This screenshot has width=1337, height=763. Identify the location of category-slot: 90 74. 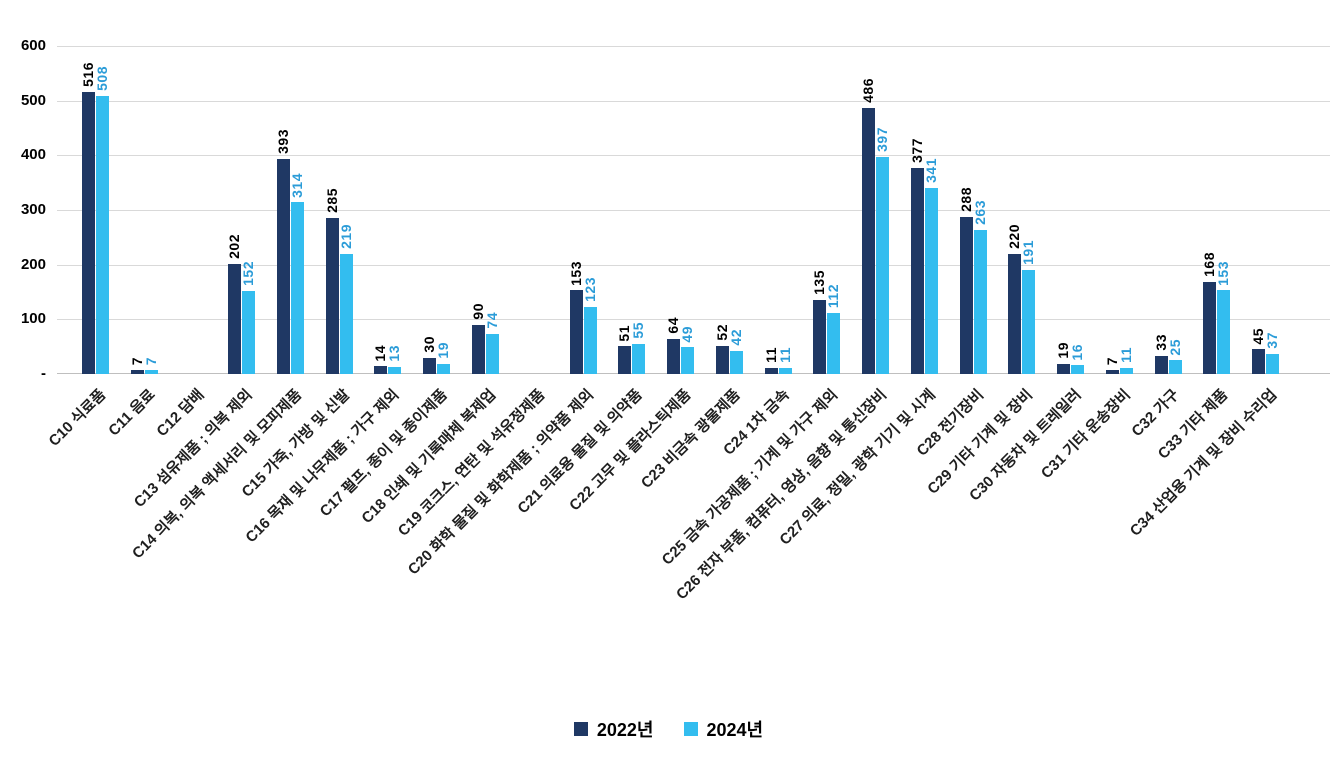
(485, 210).